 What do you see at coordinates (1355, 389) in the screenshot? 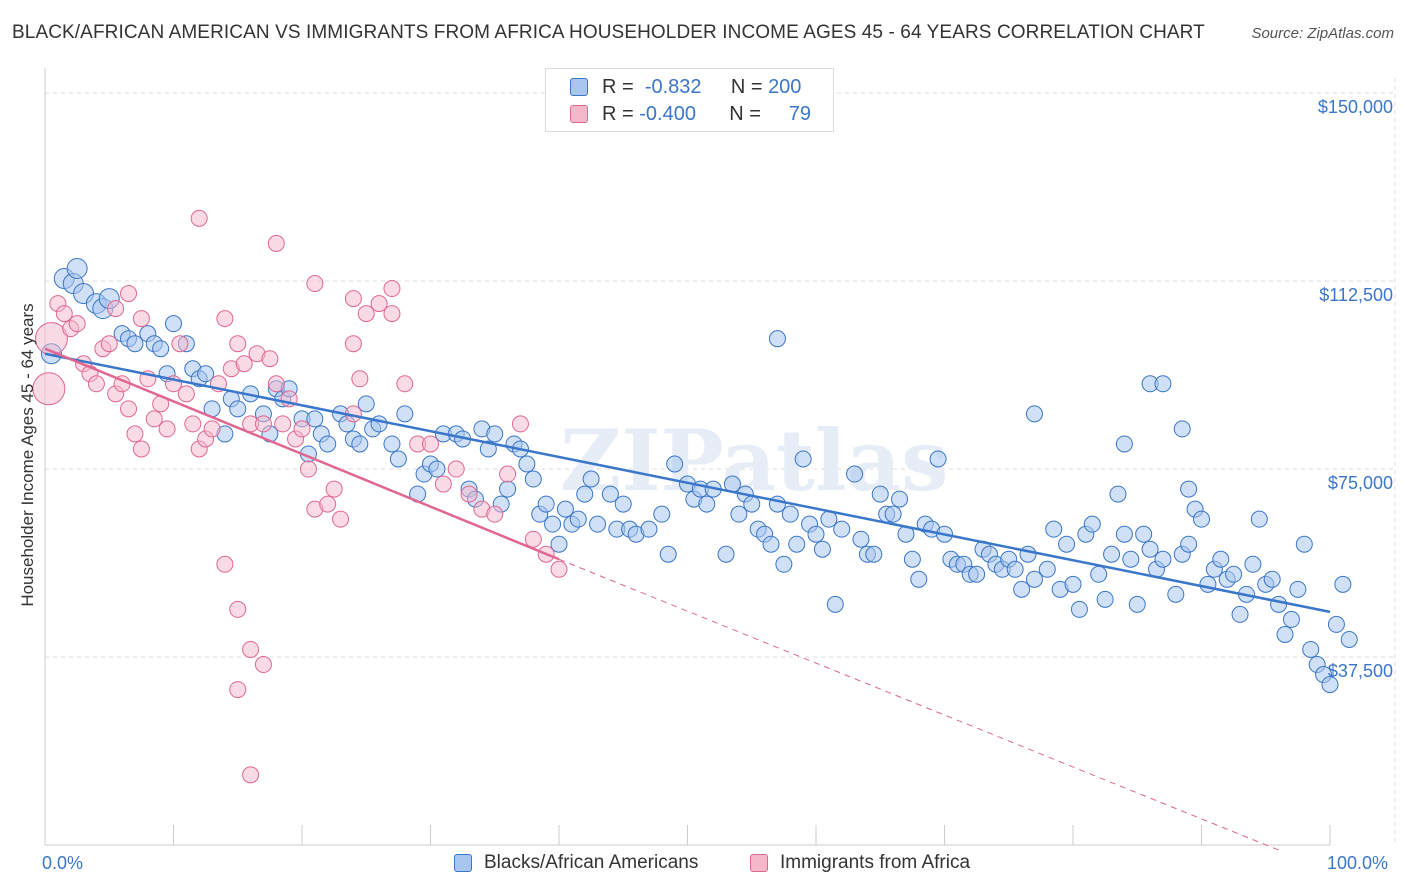
I see `y-tick-labels: $37,500 $75,000 $112,500 $150,000` at bounding box center [1355, 389].